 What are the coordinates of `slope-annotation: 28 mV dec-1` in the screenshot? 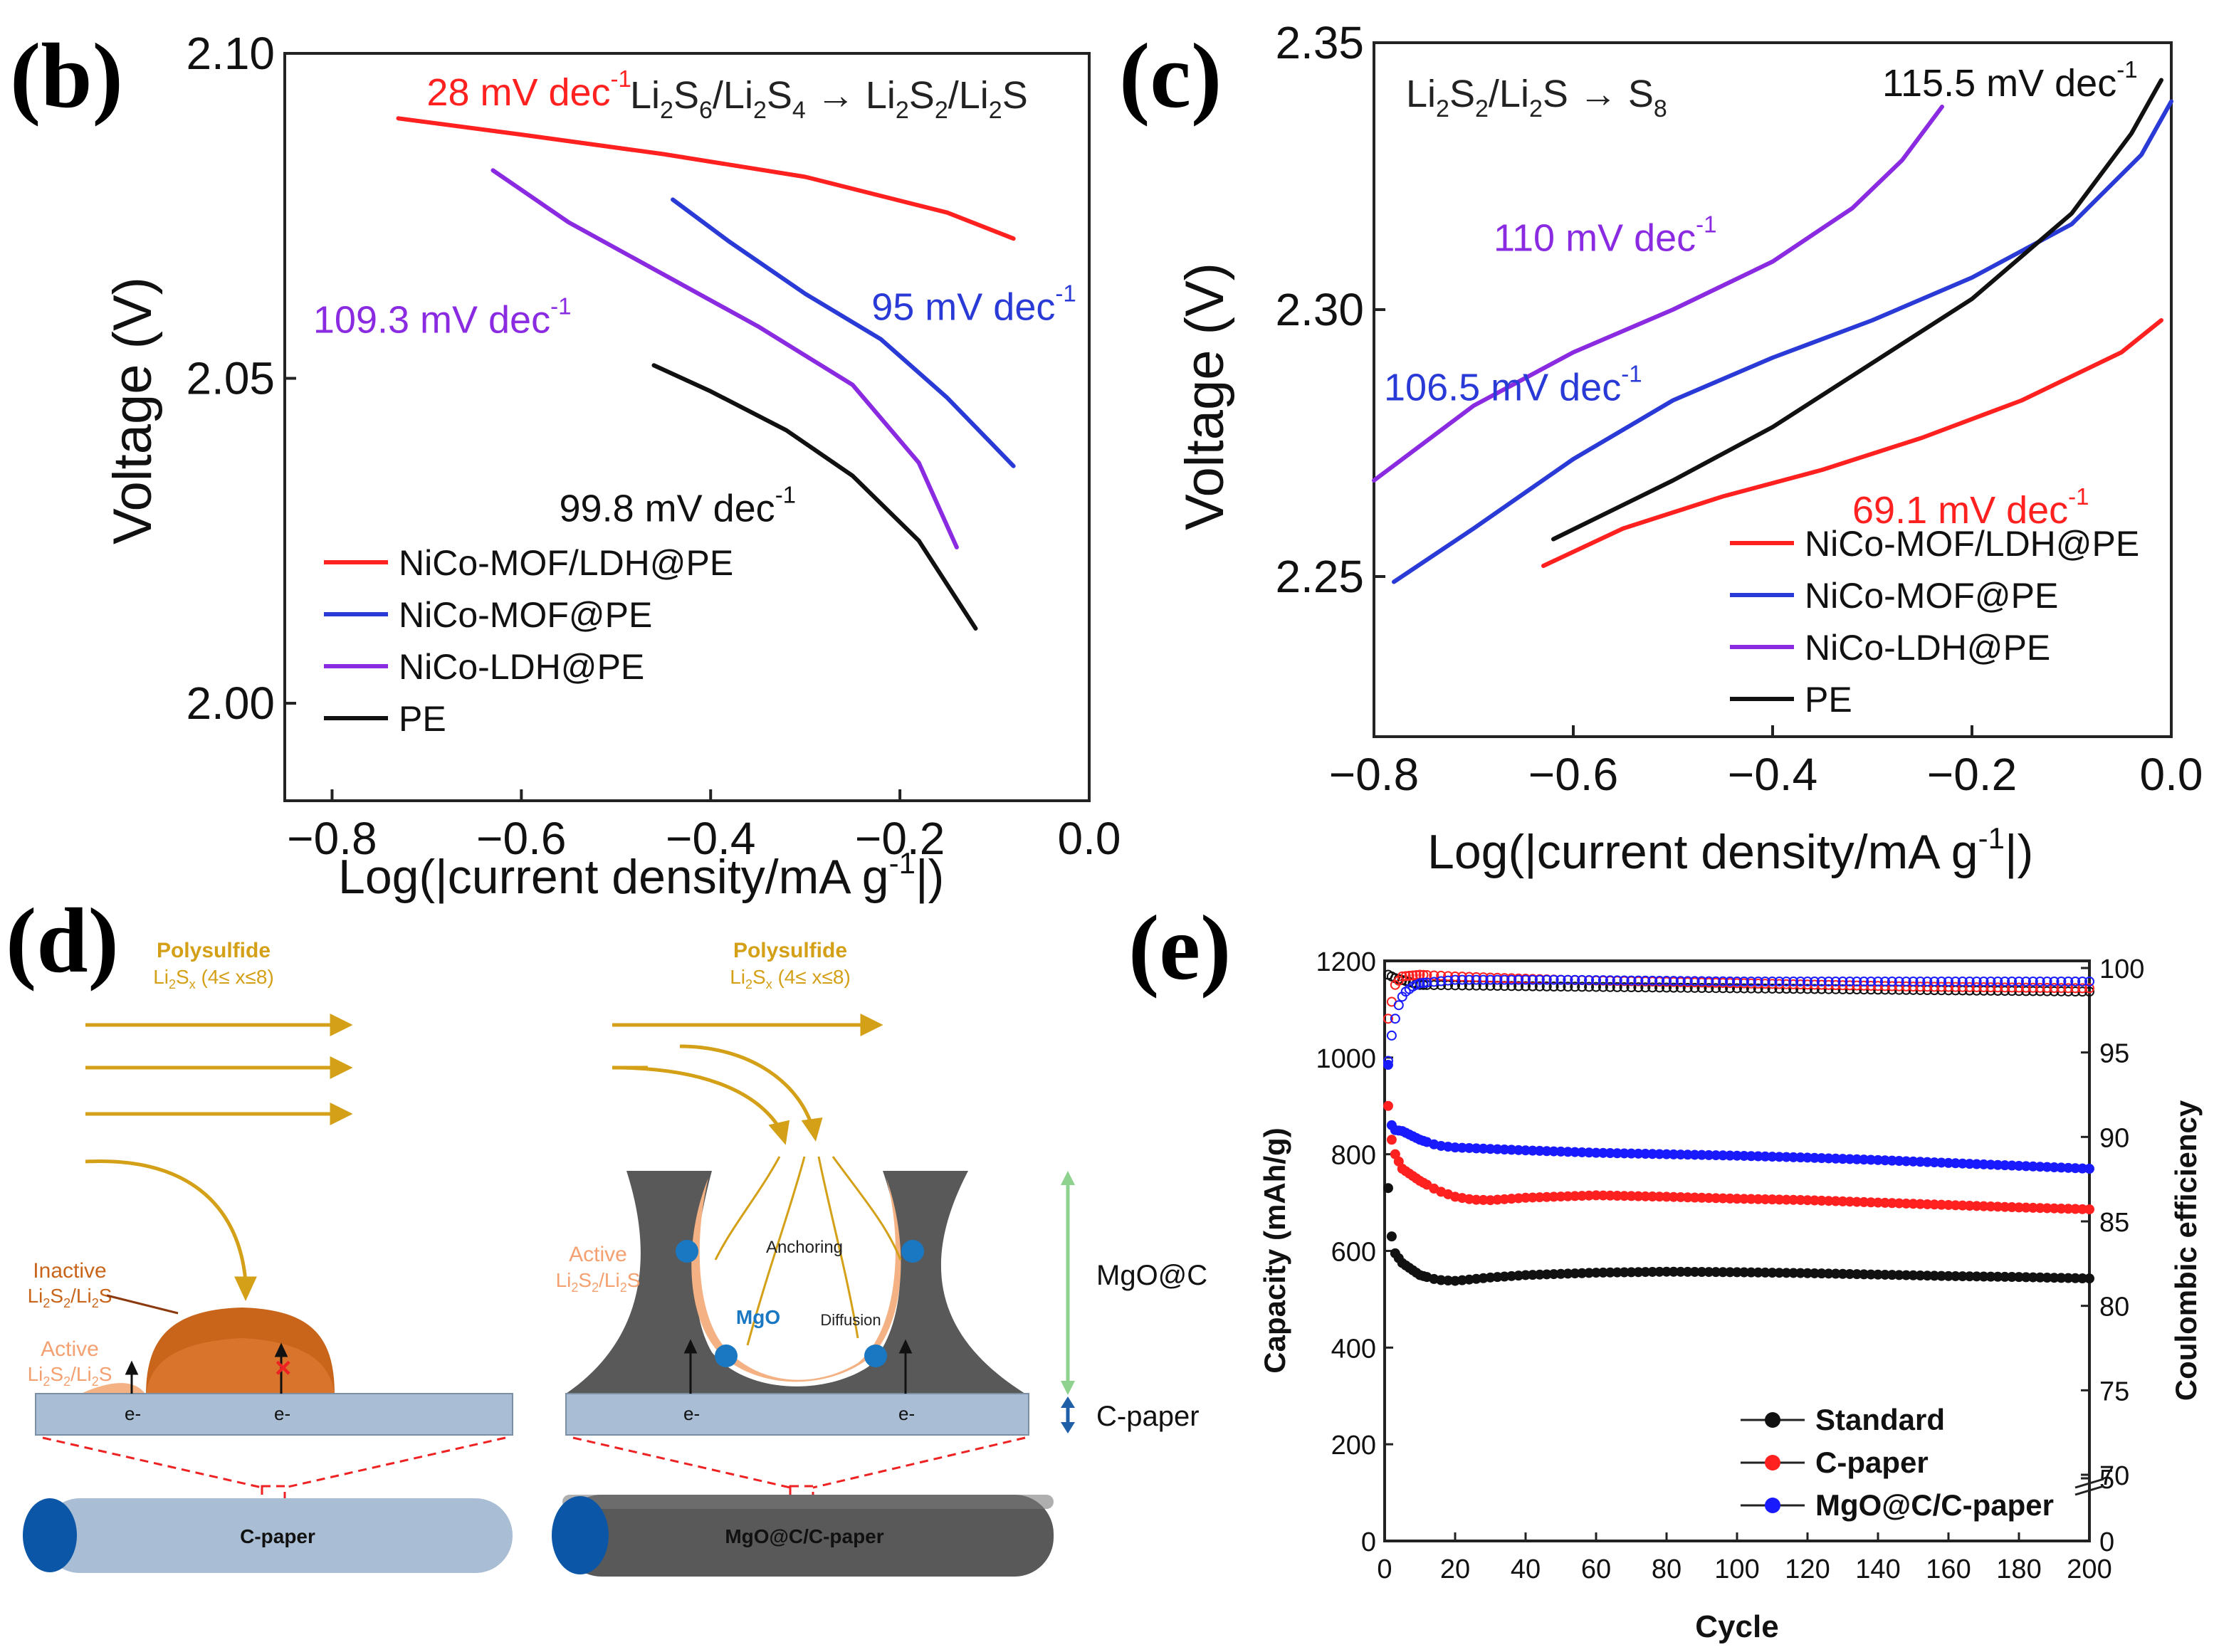 It's located at (528, 89).